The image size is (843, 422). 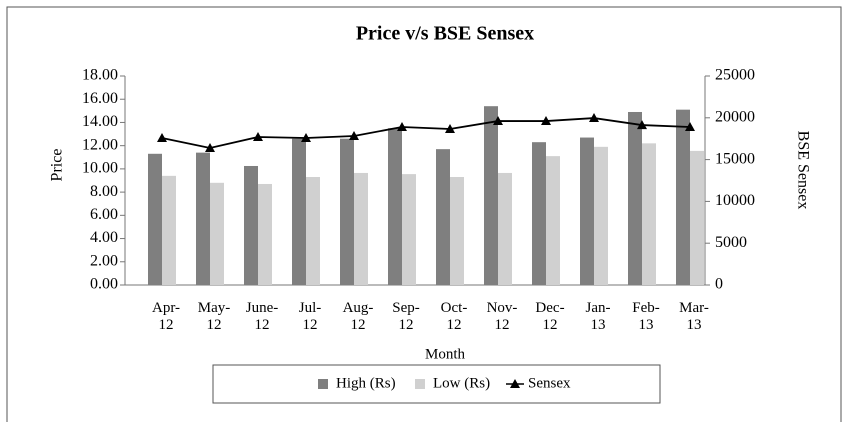 What do you see at coordinates (262, 316) in the screenshot?
I see `x-tick-label: June-12` at bounding box center [262, 316].